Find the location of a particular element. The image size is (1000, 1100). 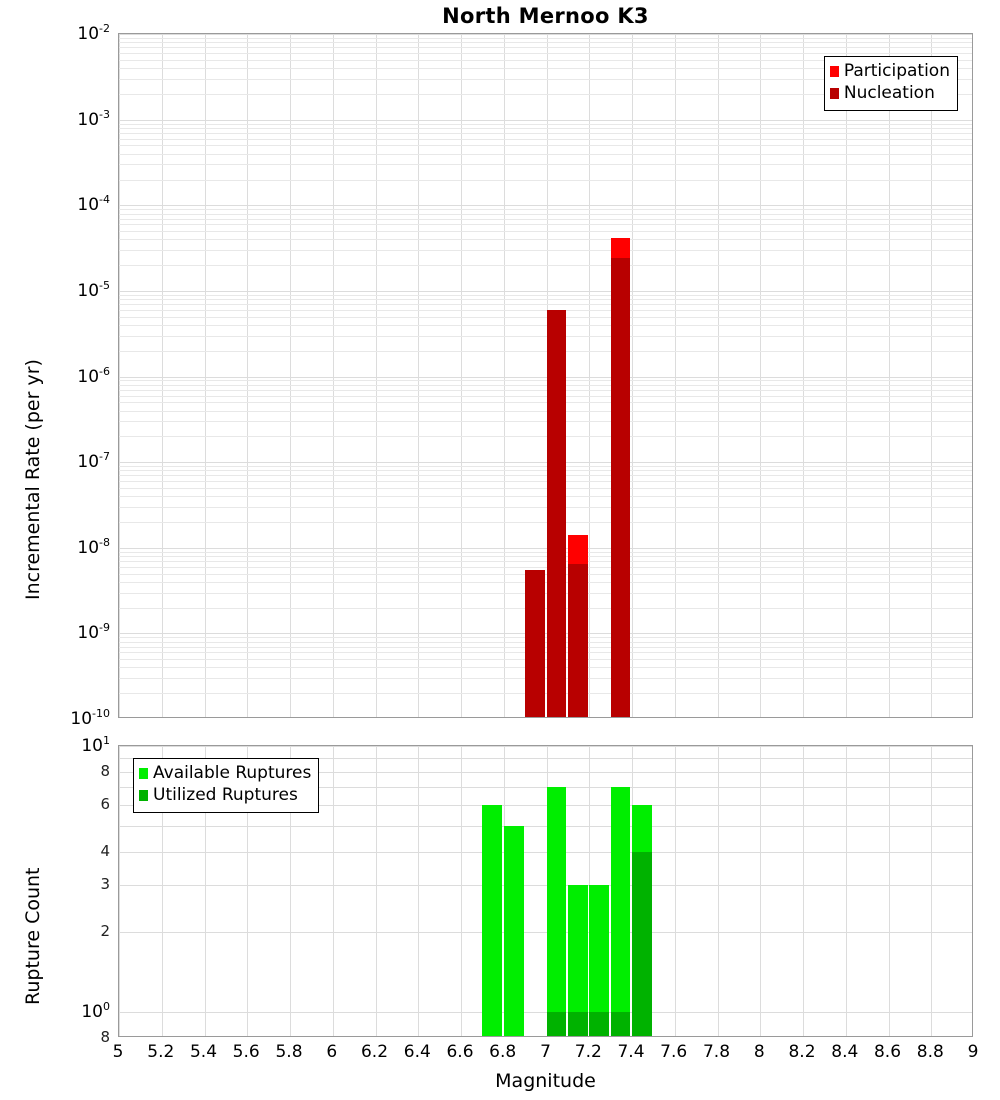

x-tick-label: 5.2 is located at coordinates (161, 1052).